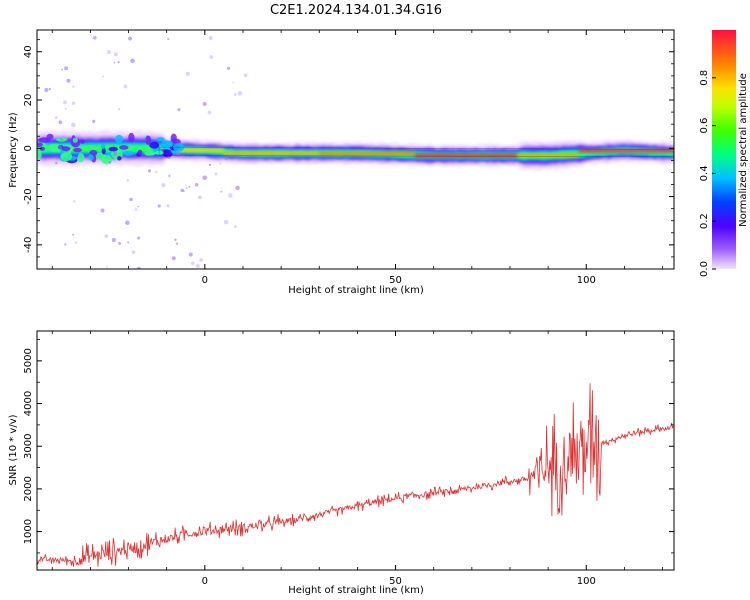 This screenshot has width=750, height=600. I want to click on figure-title: C2E1.2024.134.01.34.G16, so click(356, 10).